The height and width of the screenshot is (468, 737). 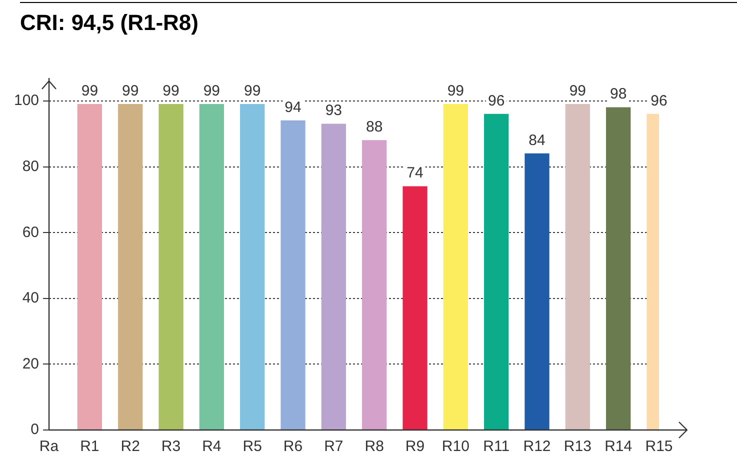 I want to click on chart-title: CRI: 94,5 (R1-R8), so click(x=109, y=23).